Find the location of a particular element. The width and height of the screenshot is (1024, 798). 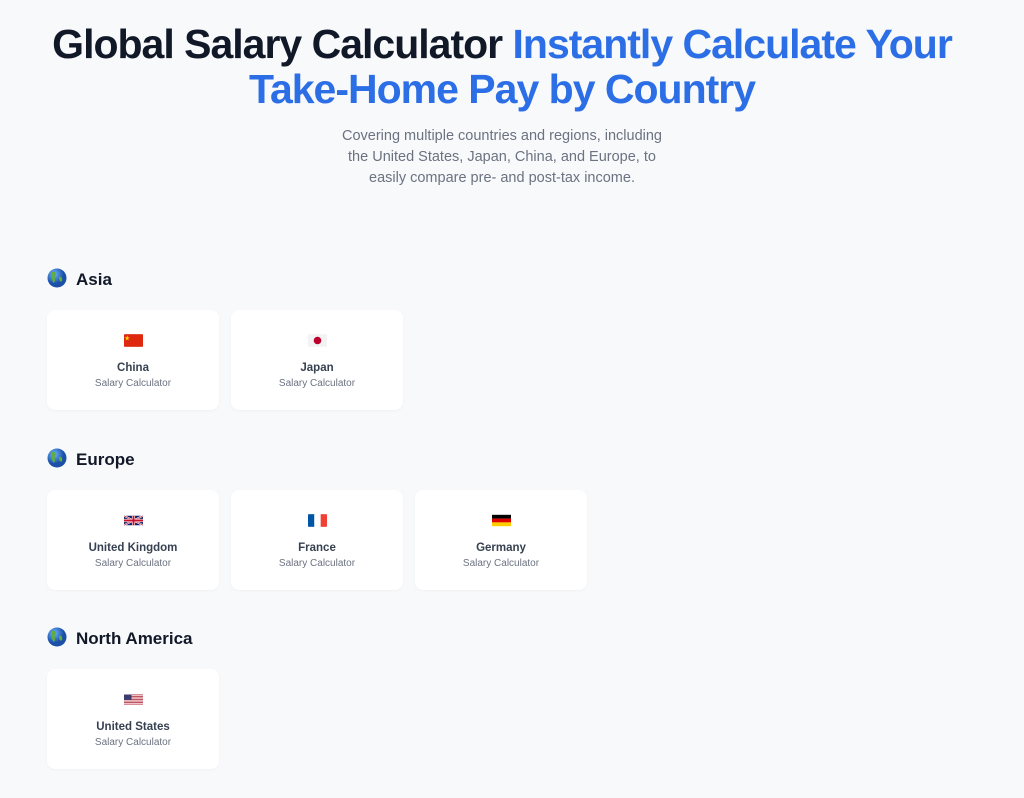

country-card-de: Germany Salary Calculator is located at coordinates (501, 540).